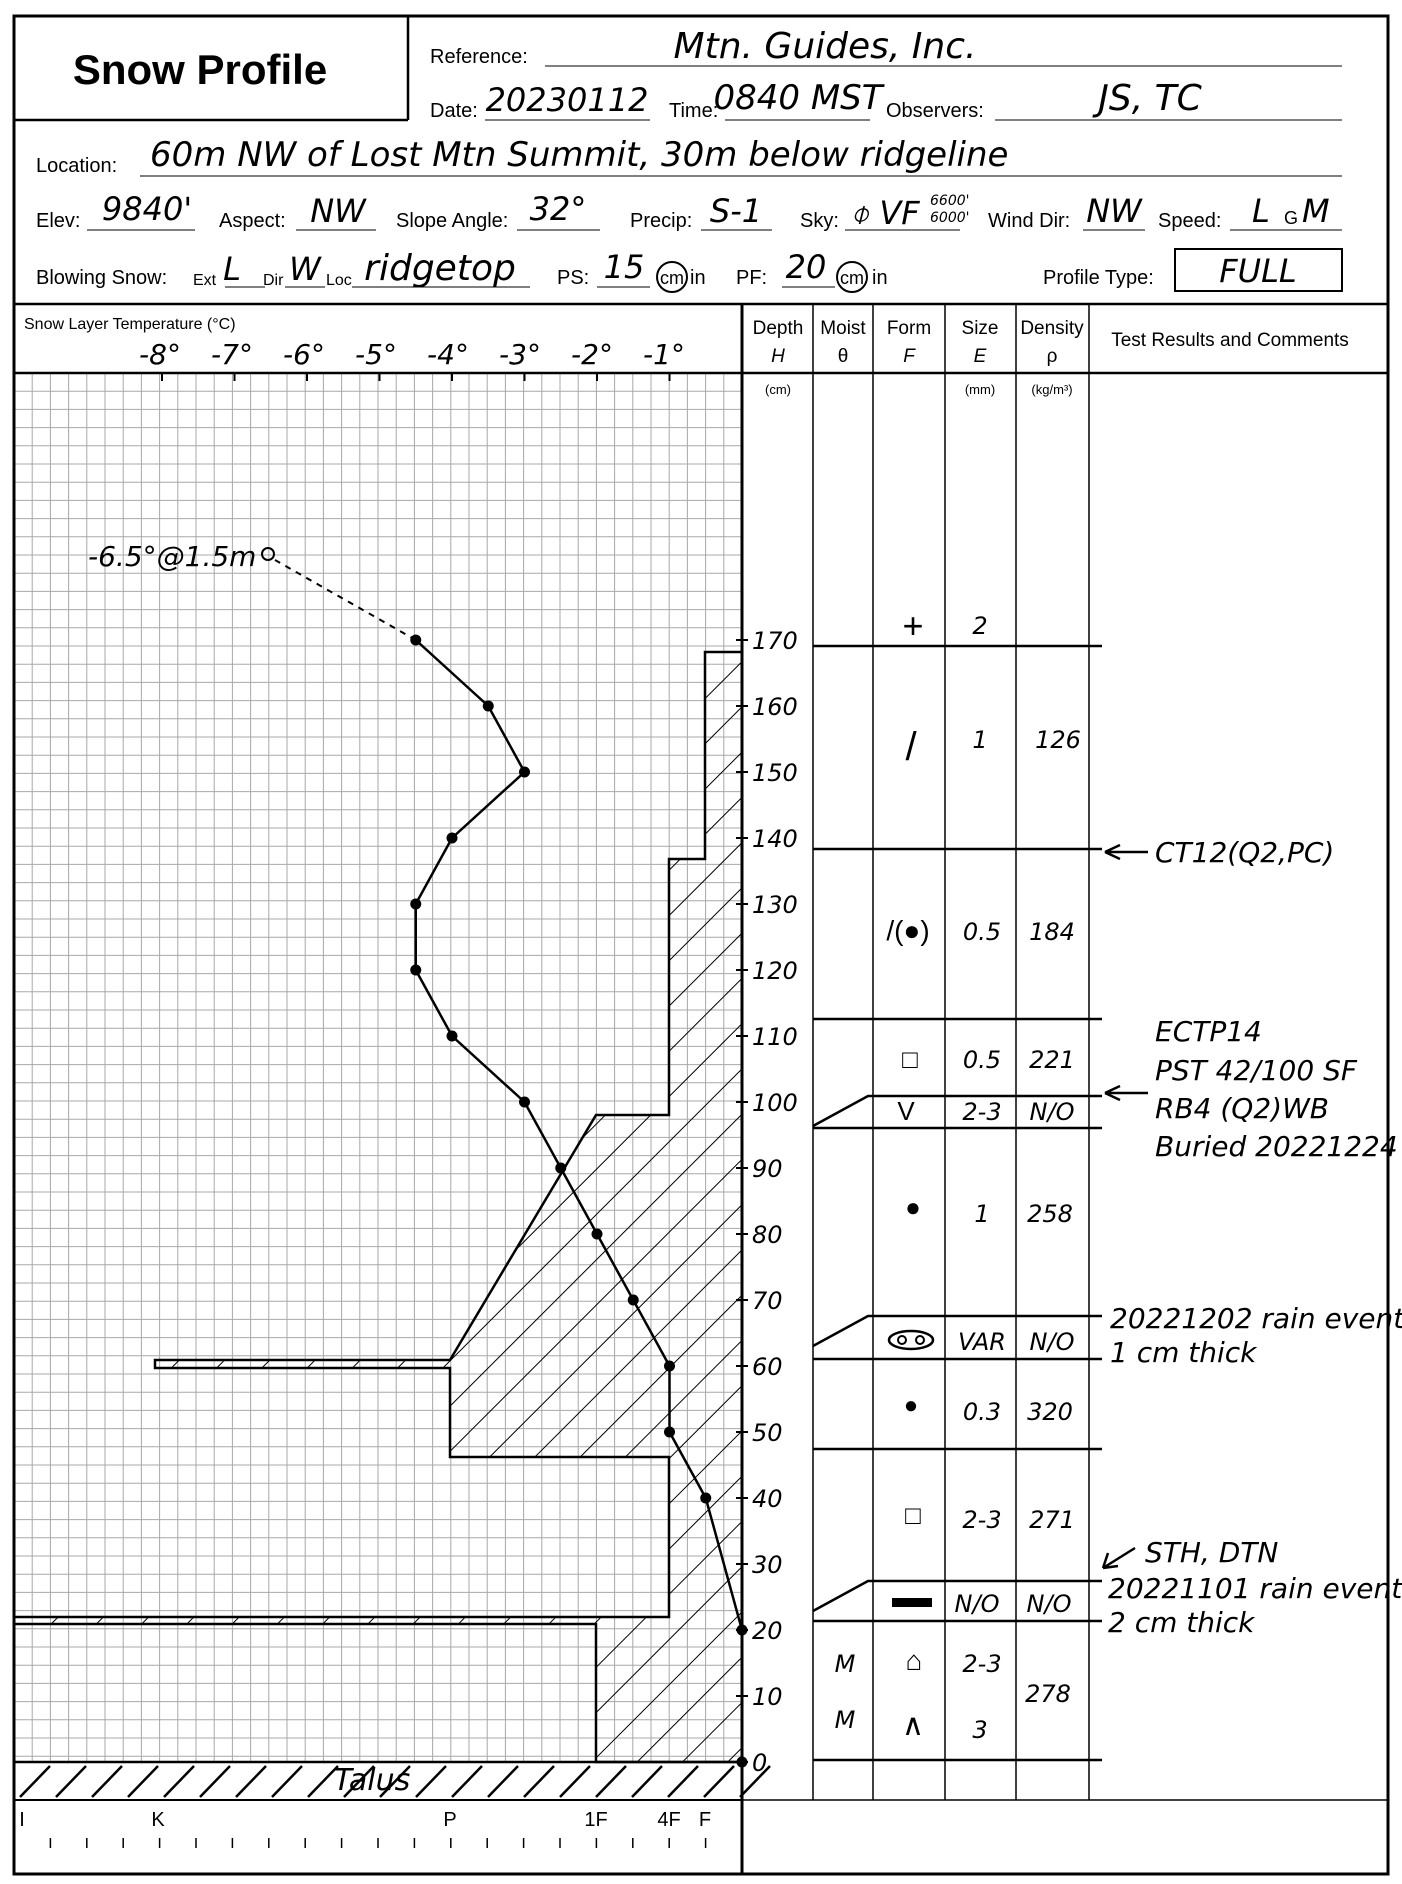  Describe the element at coordinates (949, 218) in the screenshot. I see `sky-ceiling-bottom: 6000'` at that location.